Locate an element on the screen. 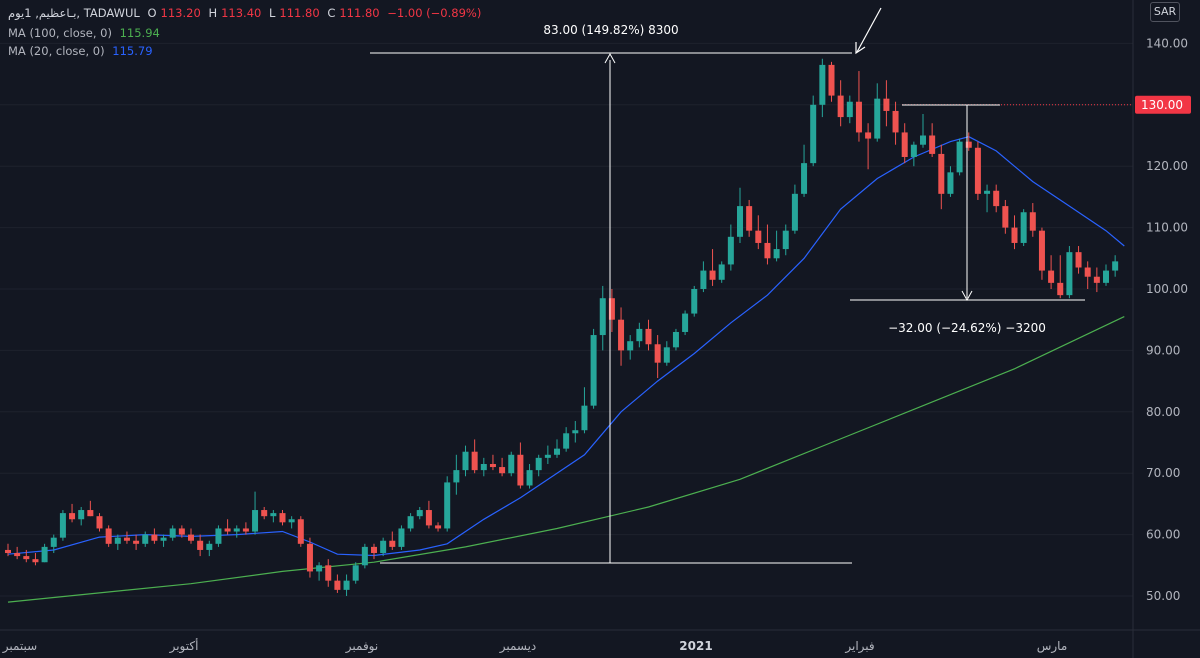 Image resolution: width=1200 pixels, height=658 pixels. y-tick-label: 120.00 is located at coordinates (1167, 166).